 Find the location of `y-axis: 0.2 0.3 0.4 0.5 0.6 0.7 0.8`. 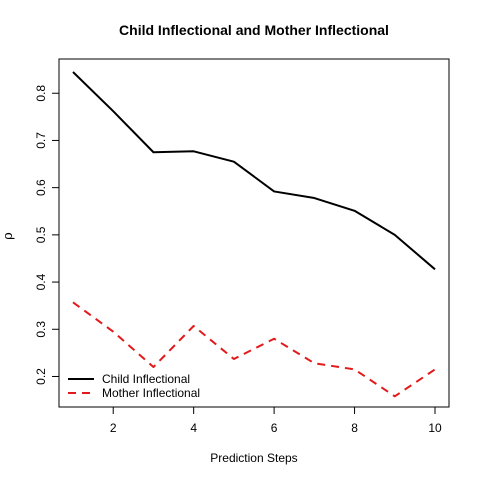

y-axis: 0.2 0.3 0.4 0.5 0.6 0.7 0.8 is located at coordinates (46, 235).